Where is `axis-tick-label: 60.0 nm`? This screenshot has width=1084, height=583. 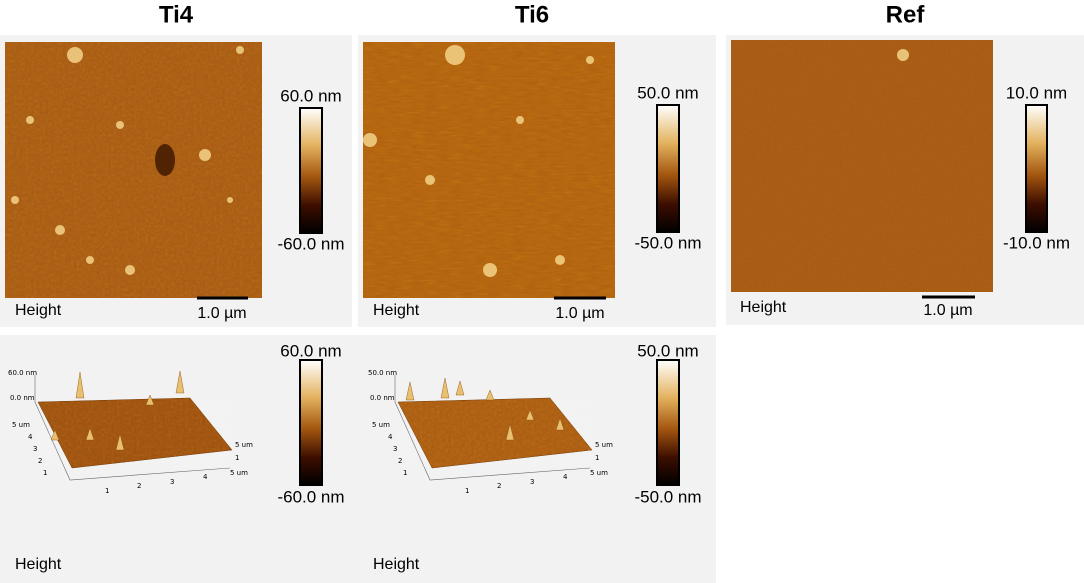
axis-tick-label: 60.0 nm is located at coordinates (22, 373).